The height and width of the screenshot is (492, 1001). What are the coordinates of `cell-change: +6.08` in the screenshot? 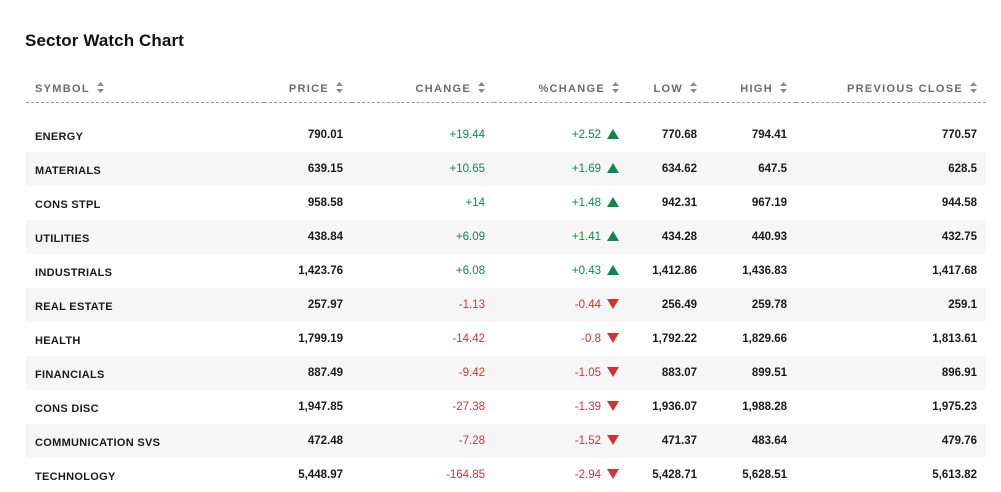 It's located at (423, 271).